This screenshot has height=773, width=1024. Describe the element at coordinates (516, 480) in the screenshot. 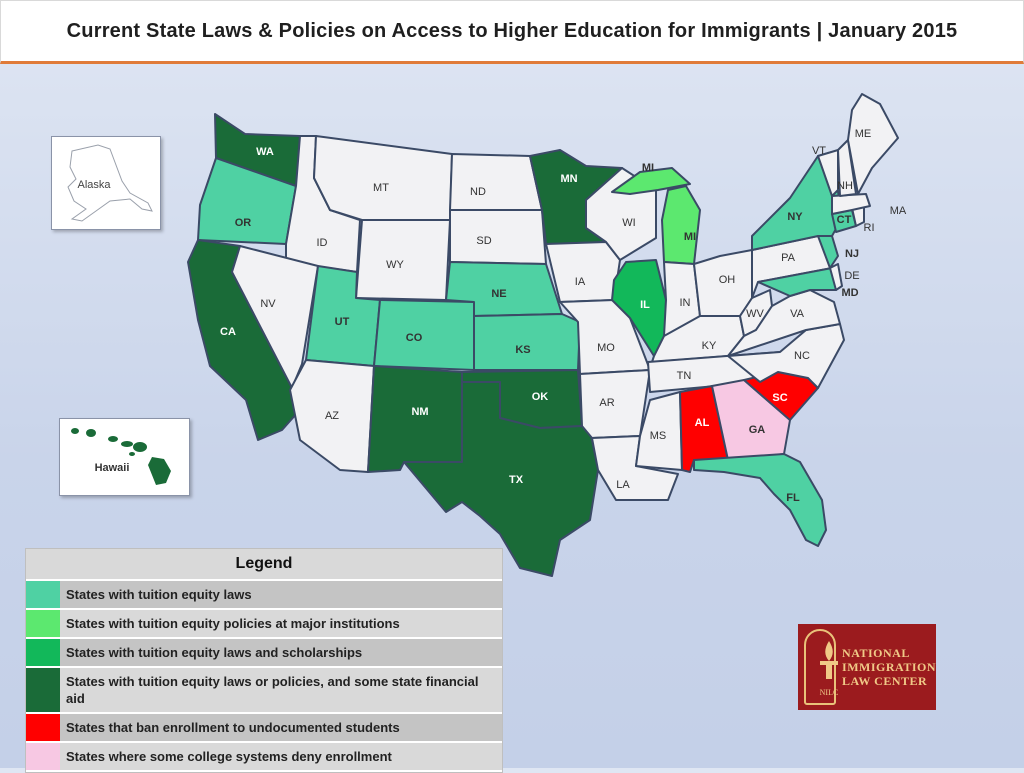

I see `state-label-tx: TX` at that location.